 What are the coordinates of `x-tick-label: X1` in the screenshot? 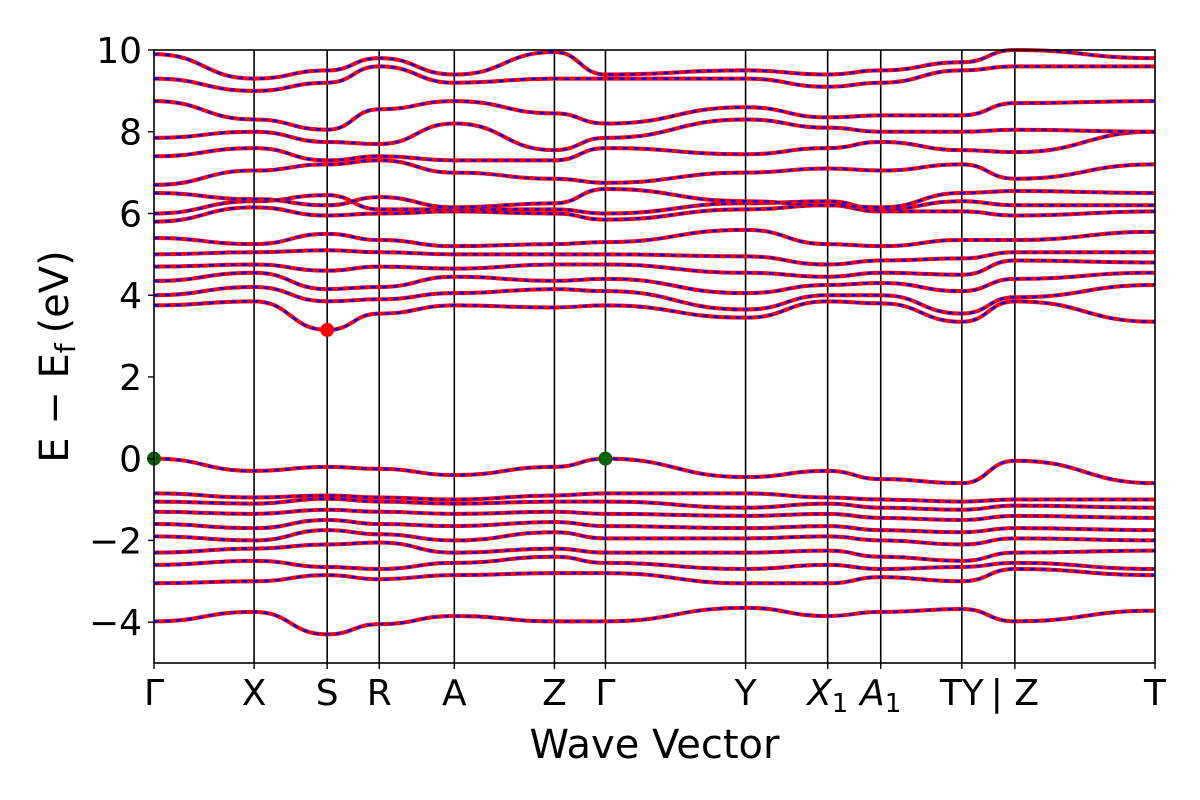 It's located at (826, 696).